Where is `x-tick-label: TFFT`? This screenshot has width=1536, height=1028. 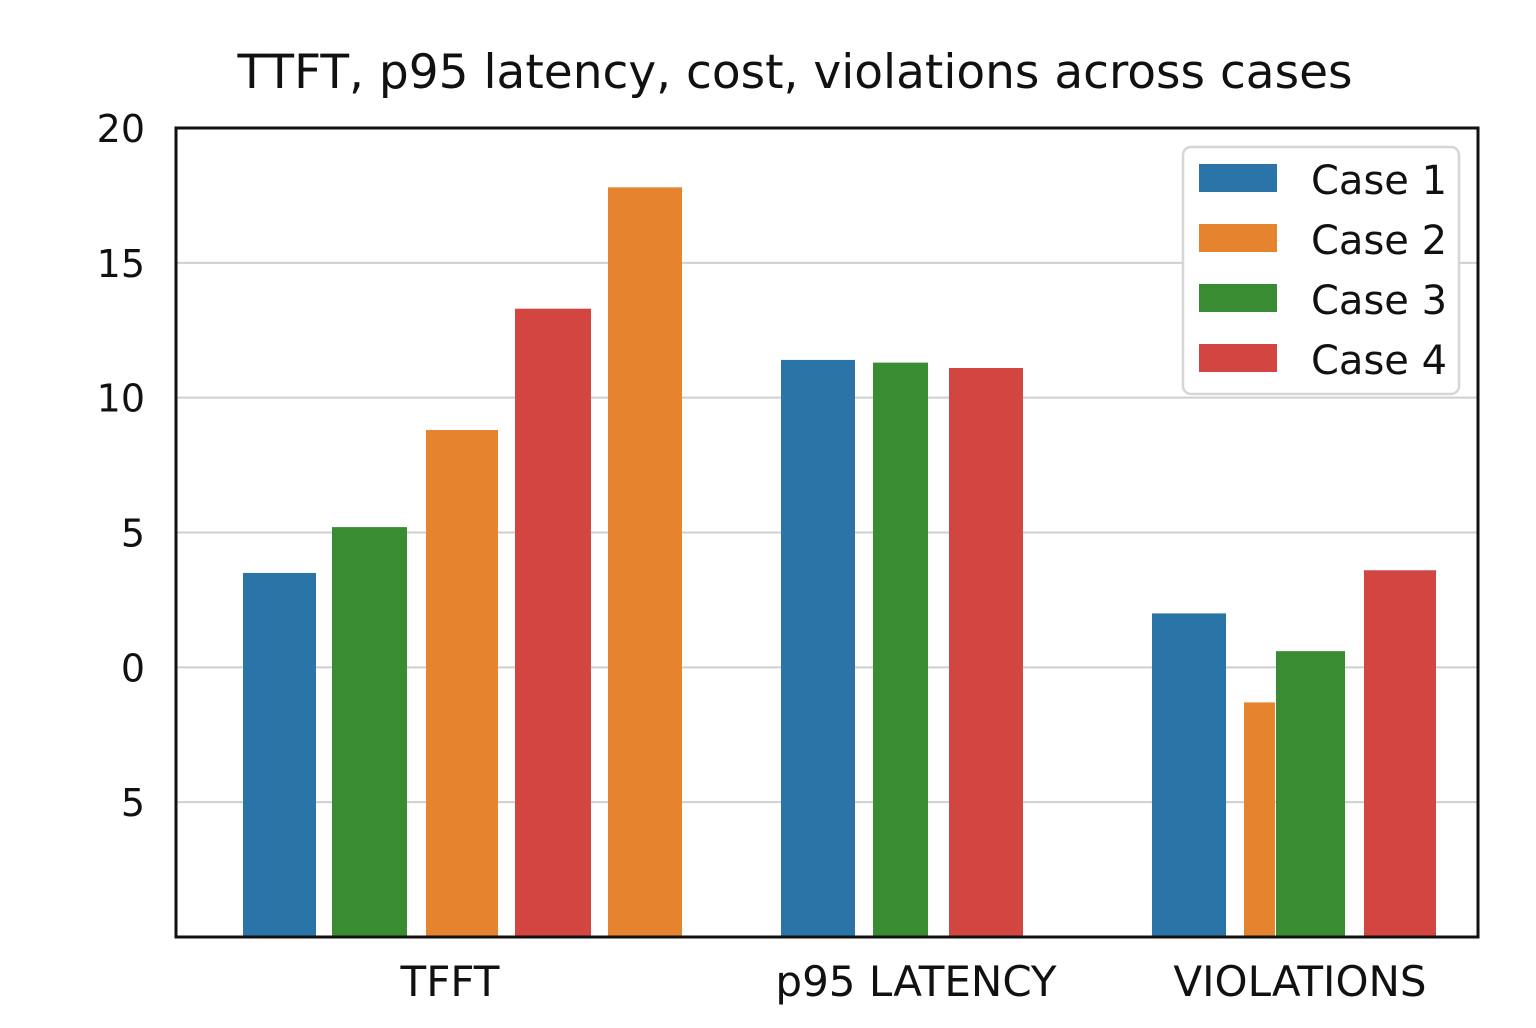 x-tick-label: TFFT is located at coordinates (450, 981).